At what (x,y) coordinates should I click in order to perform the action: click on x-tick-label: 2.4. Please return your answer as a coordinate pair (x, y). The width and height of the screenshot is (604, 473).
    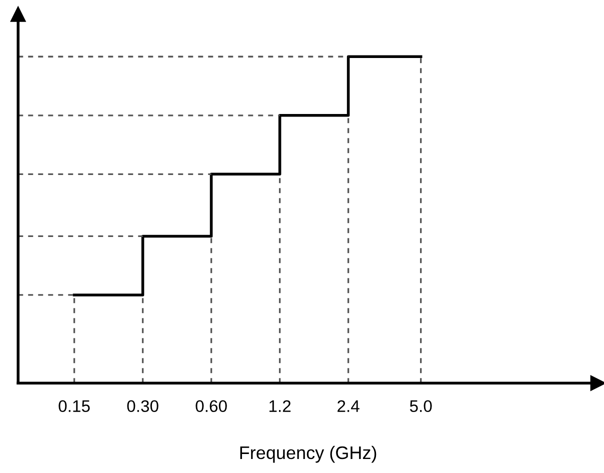
    Looking at the image, I should click on (349, 406).